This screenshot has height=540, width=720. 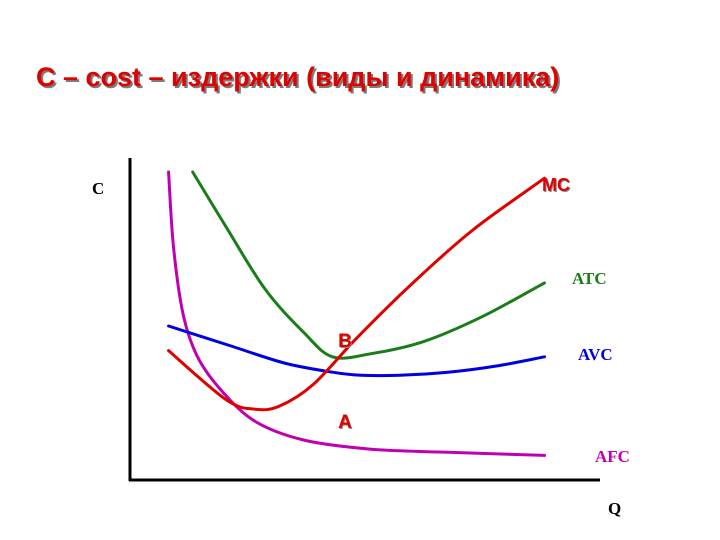 I want to click on avc-curve, so click(x=356, y=351).